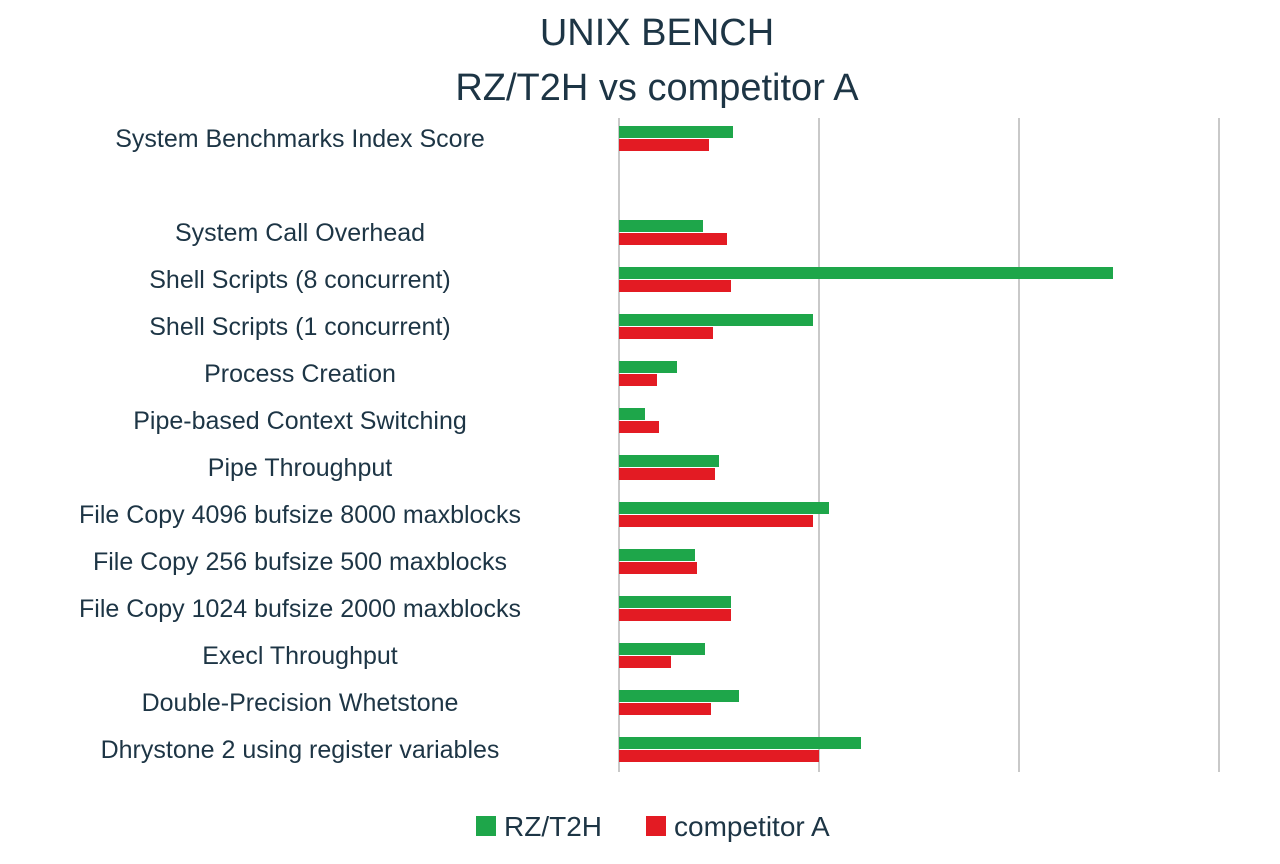 This screenshot has width=1280, height=864. Describe the element at coordinates (657, 88) in the screenshot. I see `chart-subtitle: RZ/T2H vs competitor A` at that location.